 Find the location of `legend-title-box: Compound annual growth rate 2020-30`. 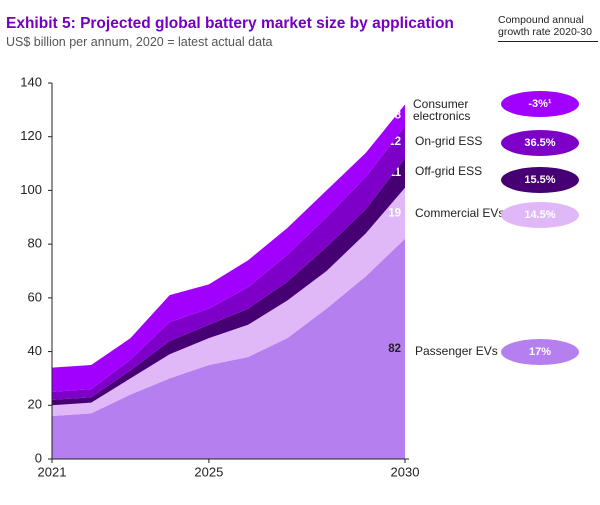

legend-title-box: Compound annual growth rate 2020-30 is located at coordinates (548, 28).